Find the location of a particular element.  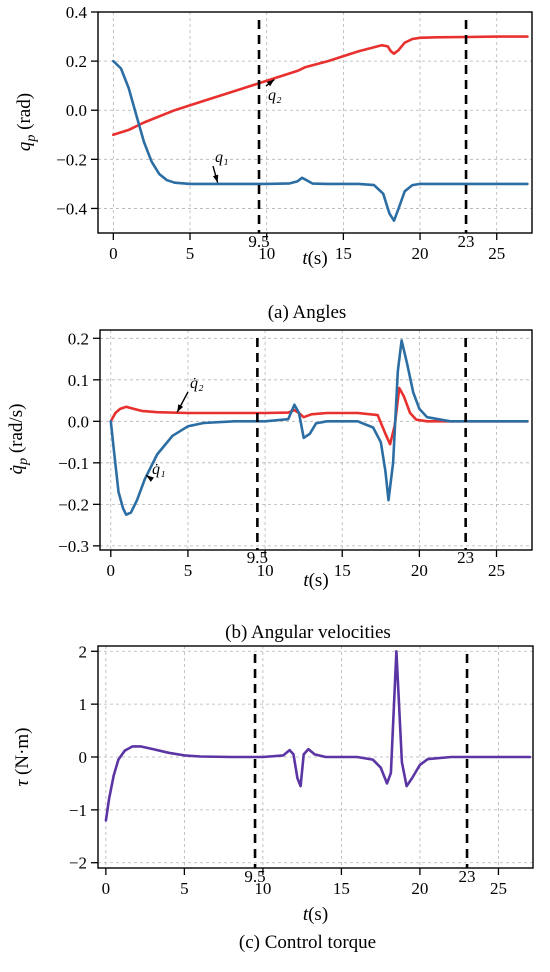

y-tick-label: 0.1 is located at coordinates (78, 380).